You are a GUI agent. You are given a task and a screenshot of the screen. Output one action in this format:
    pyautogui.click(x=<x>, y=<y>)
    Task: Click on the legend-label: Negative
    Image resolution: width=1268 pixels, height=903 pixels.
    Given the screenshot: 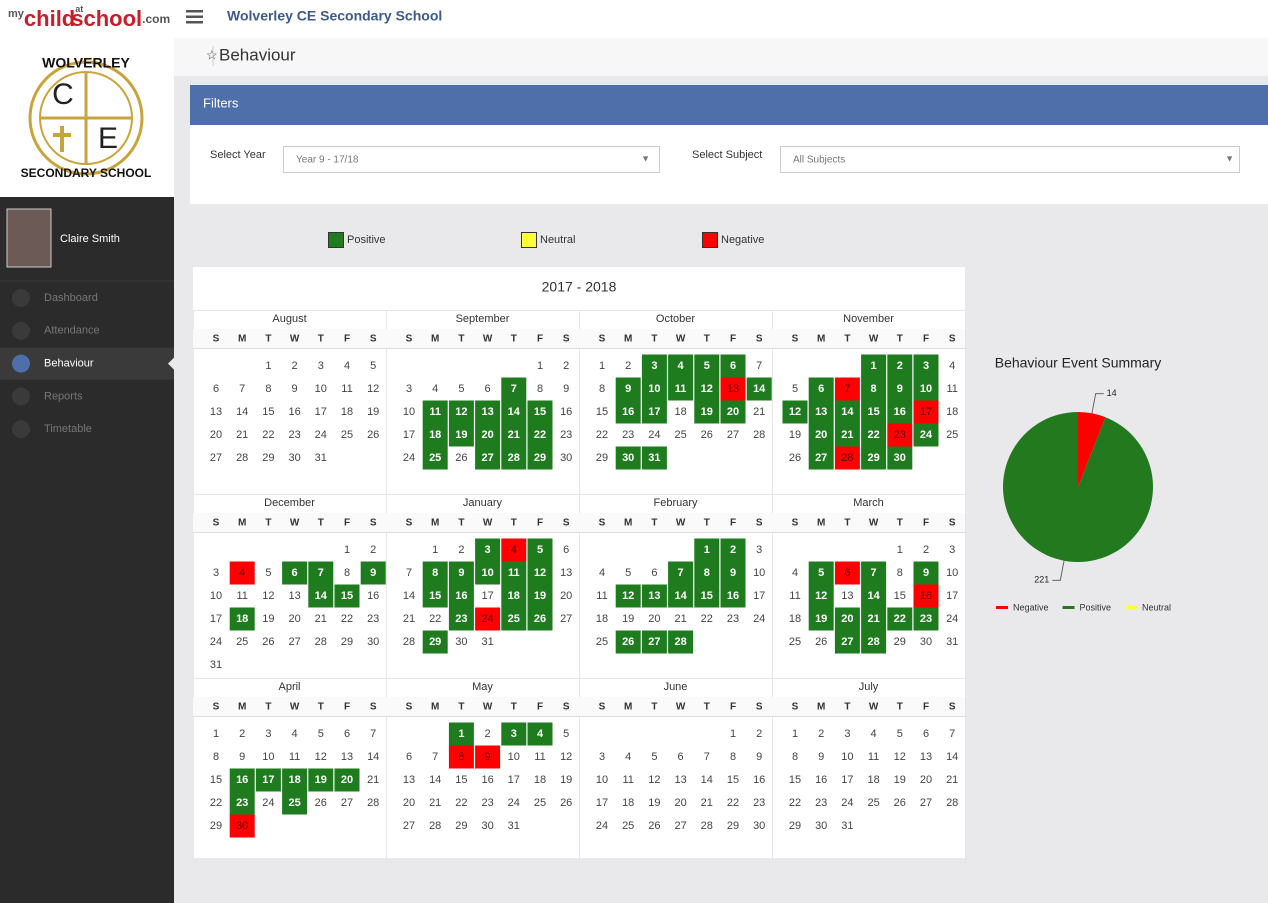 What is the action you would take?
    pyautogui.click(x=742, y=240)
    